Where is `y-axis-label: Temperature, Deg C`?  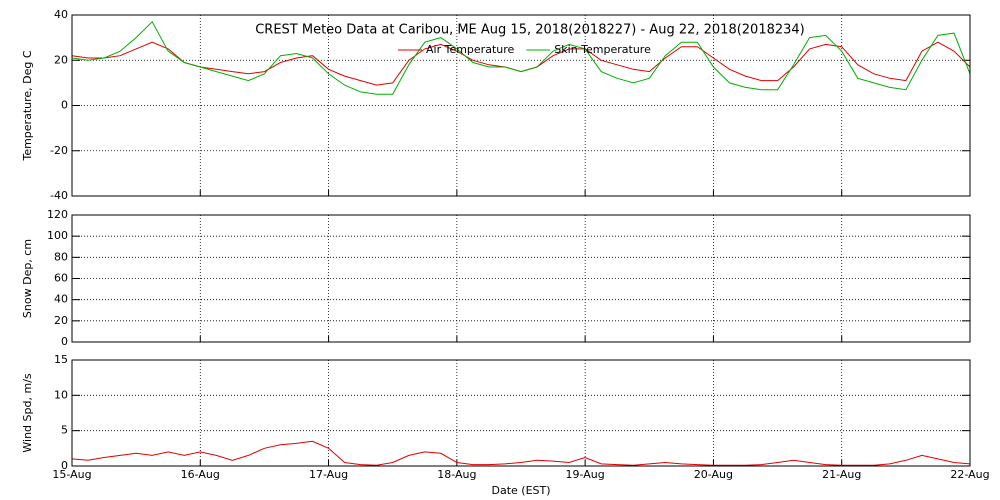
y-axis-label: Temperature, Deg C is located at coordinates (27, 105).